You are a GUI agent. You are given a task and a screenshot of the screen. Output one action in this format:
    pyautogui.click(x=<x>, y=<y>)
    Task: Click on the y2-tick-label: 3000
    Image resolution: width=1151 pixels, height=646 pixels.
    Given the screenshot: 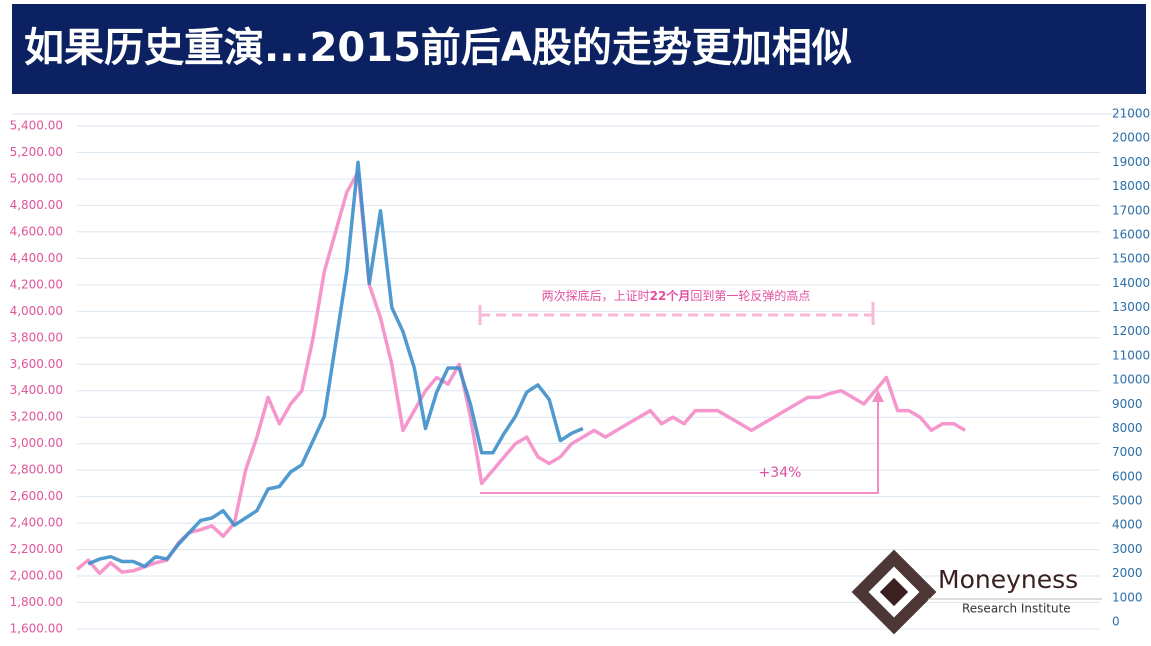 What is the action you would take?
    pyautogui.click(x=1127, y=549)
    